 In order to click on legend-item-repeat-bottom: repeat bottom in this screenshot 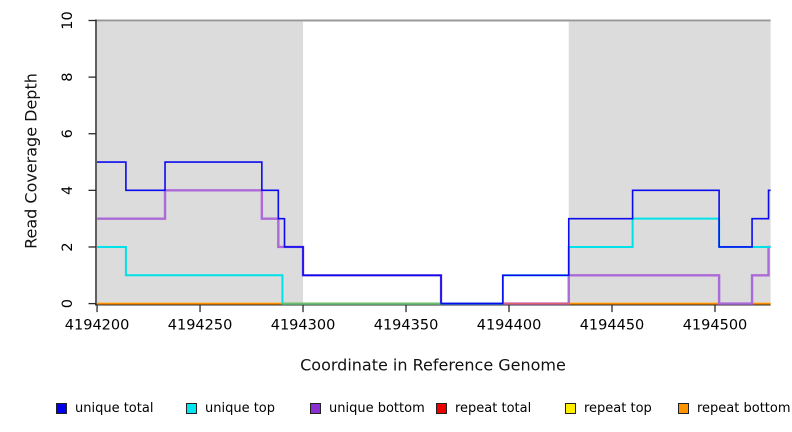, I will do `click(734, 408)`.